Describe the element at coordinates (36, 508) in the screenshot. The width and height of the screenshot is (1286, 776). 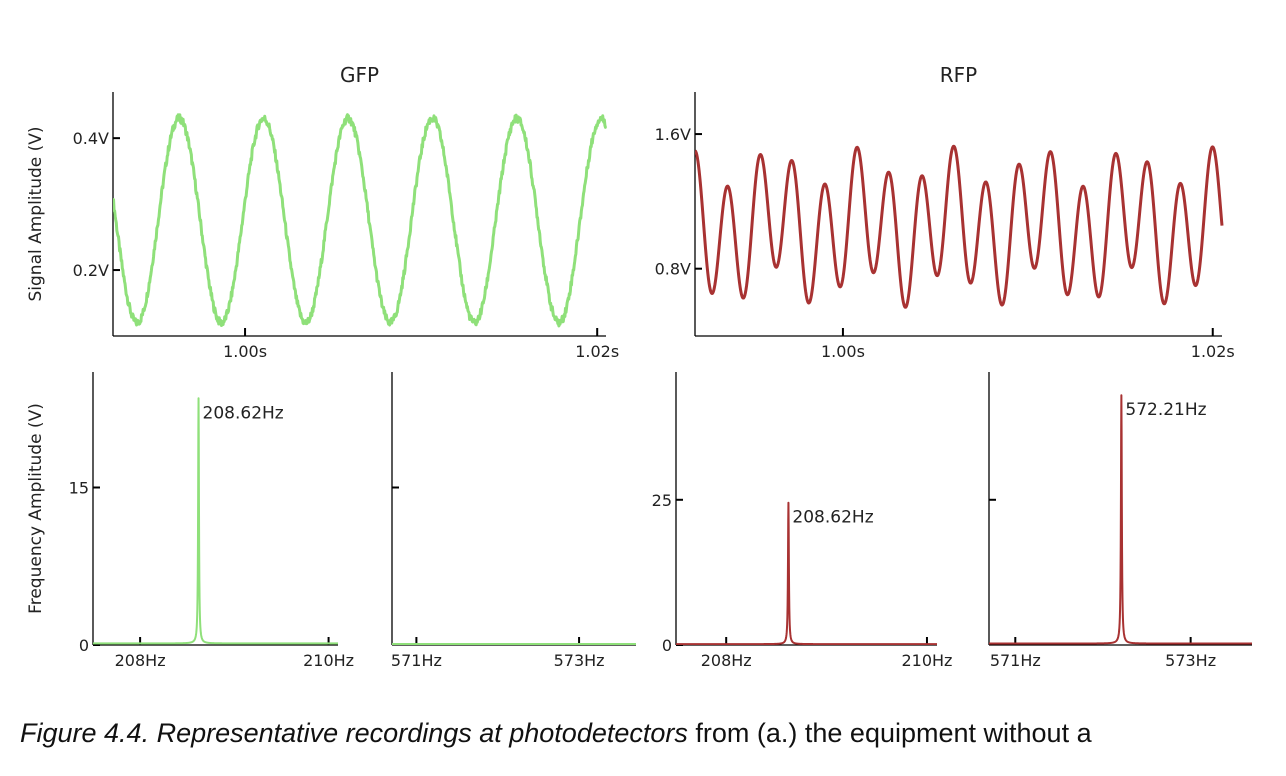
I see `y-axis-label: Frequency Amplitude (V)` at that location.